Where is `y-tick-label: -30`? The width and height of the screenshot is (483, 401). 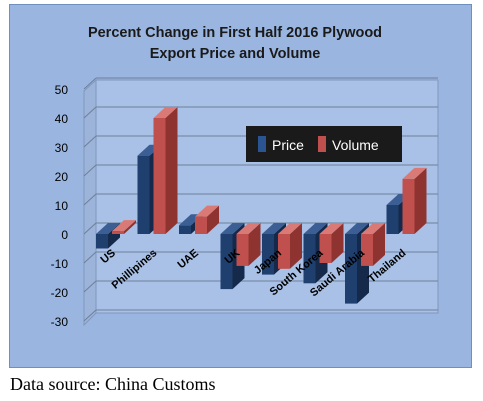 y-tick-label: -30 is located at coordinates (60, 322).